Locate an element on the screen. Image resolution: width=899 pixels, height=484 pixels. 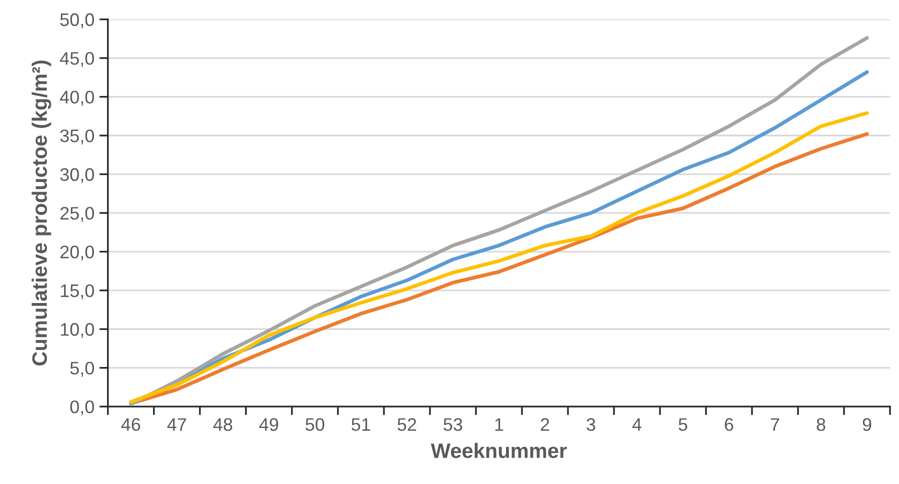
x-tick-label: 46 is located at coordinates (130, 424).